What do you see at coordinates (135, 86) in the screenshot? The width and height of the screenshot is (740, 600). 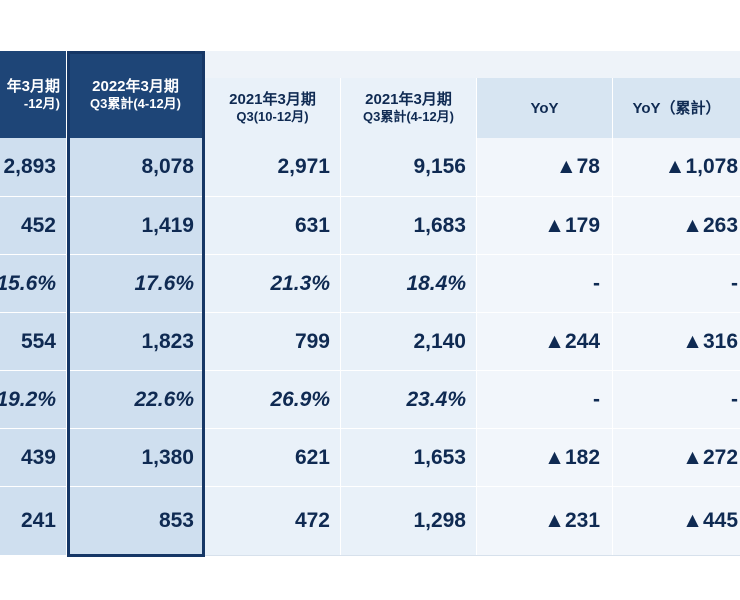 I see `header-line1: 2022年3月期` at bounding box center [135, 86].